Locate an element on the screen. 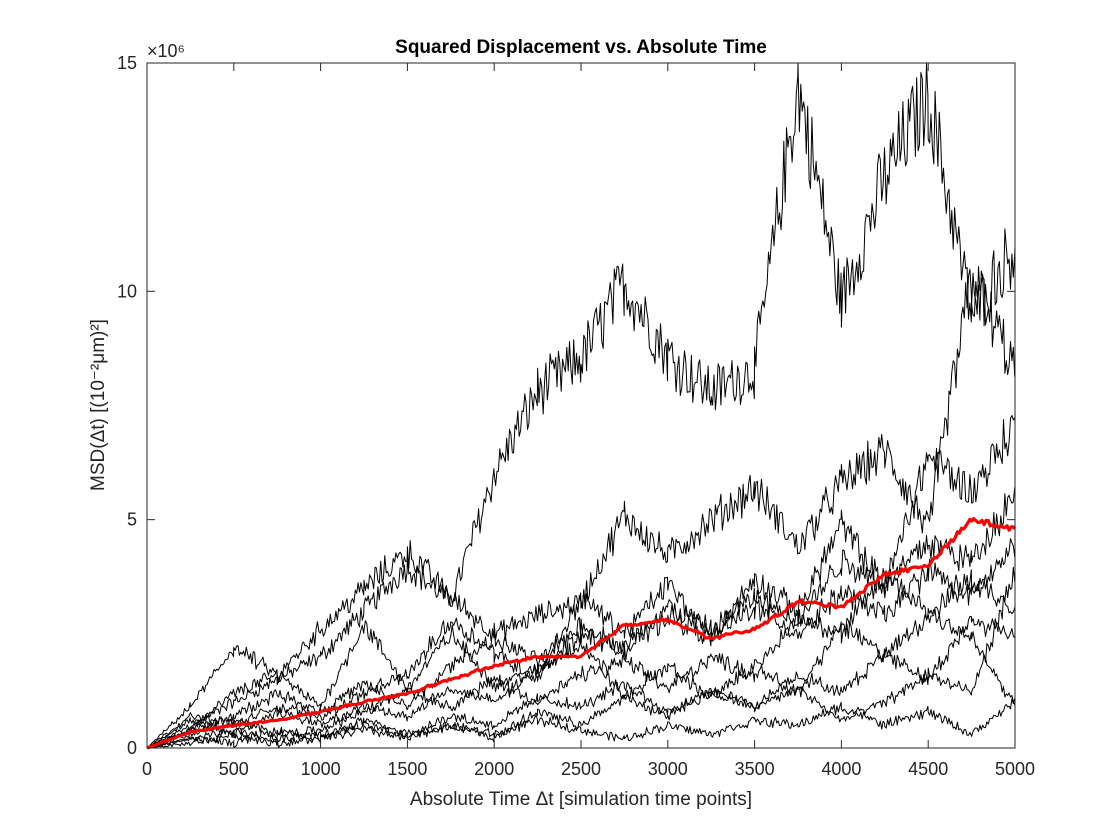 The width and height of the screenshot is (1120, 840). x-tick-label: 3500 is located at coordinates (755, 769).